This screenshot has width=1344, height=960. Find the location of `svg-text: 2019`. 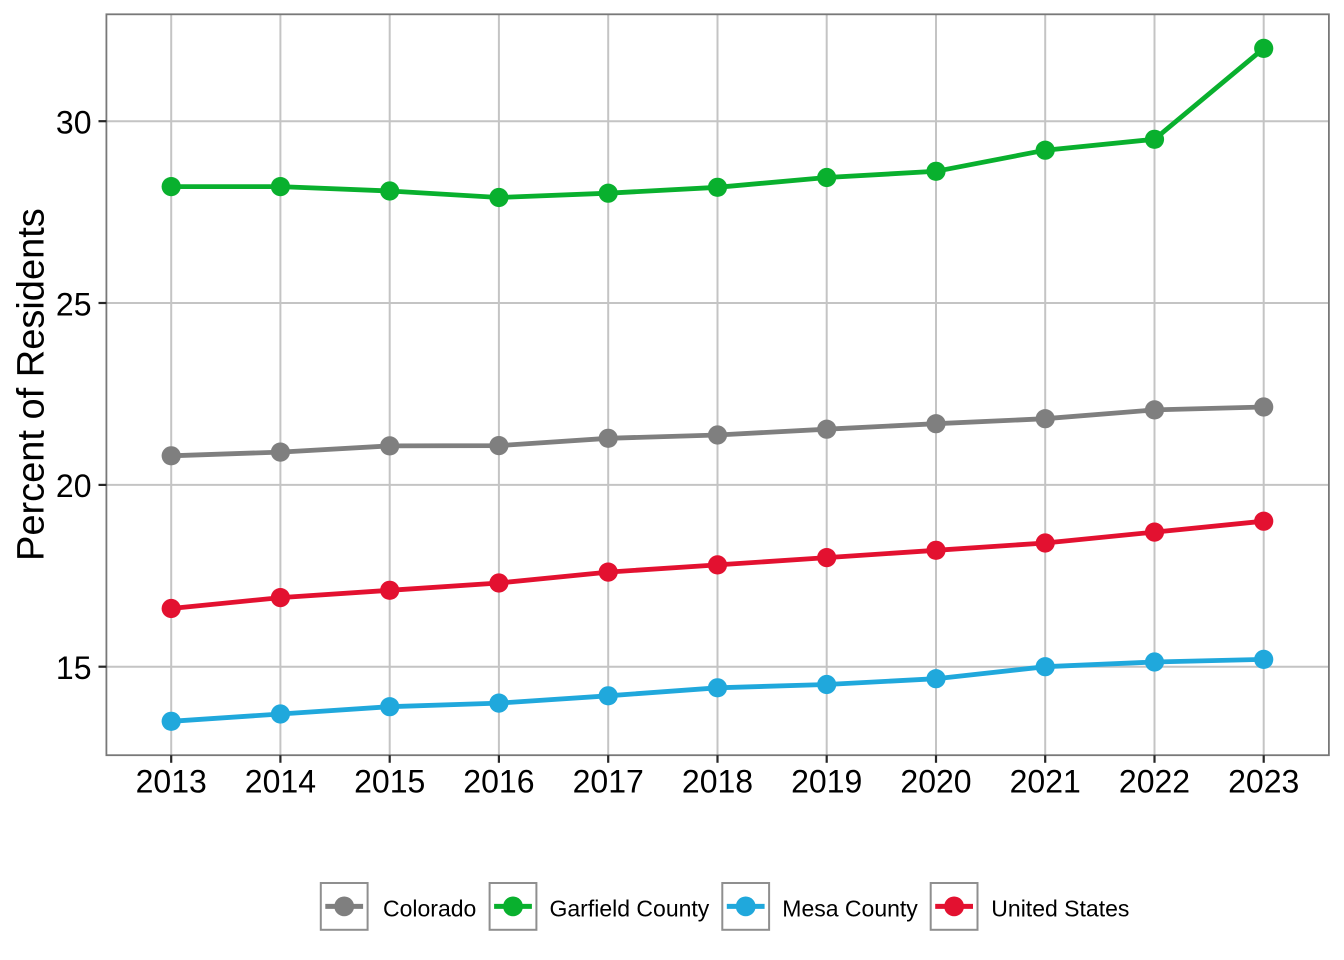

svg-text: 2019 is located at coordinates (826, 782).